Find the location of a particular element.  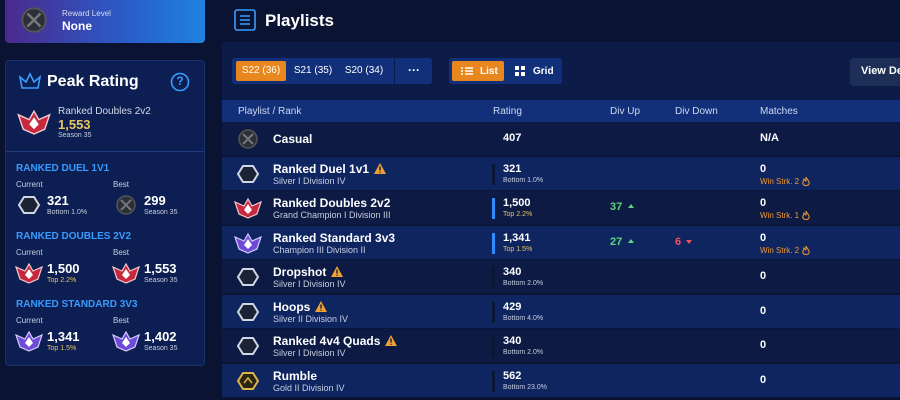

rank-name: Gold II Division IV is located at coordinates (309, 388).